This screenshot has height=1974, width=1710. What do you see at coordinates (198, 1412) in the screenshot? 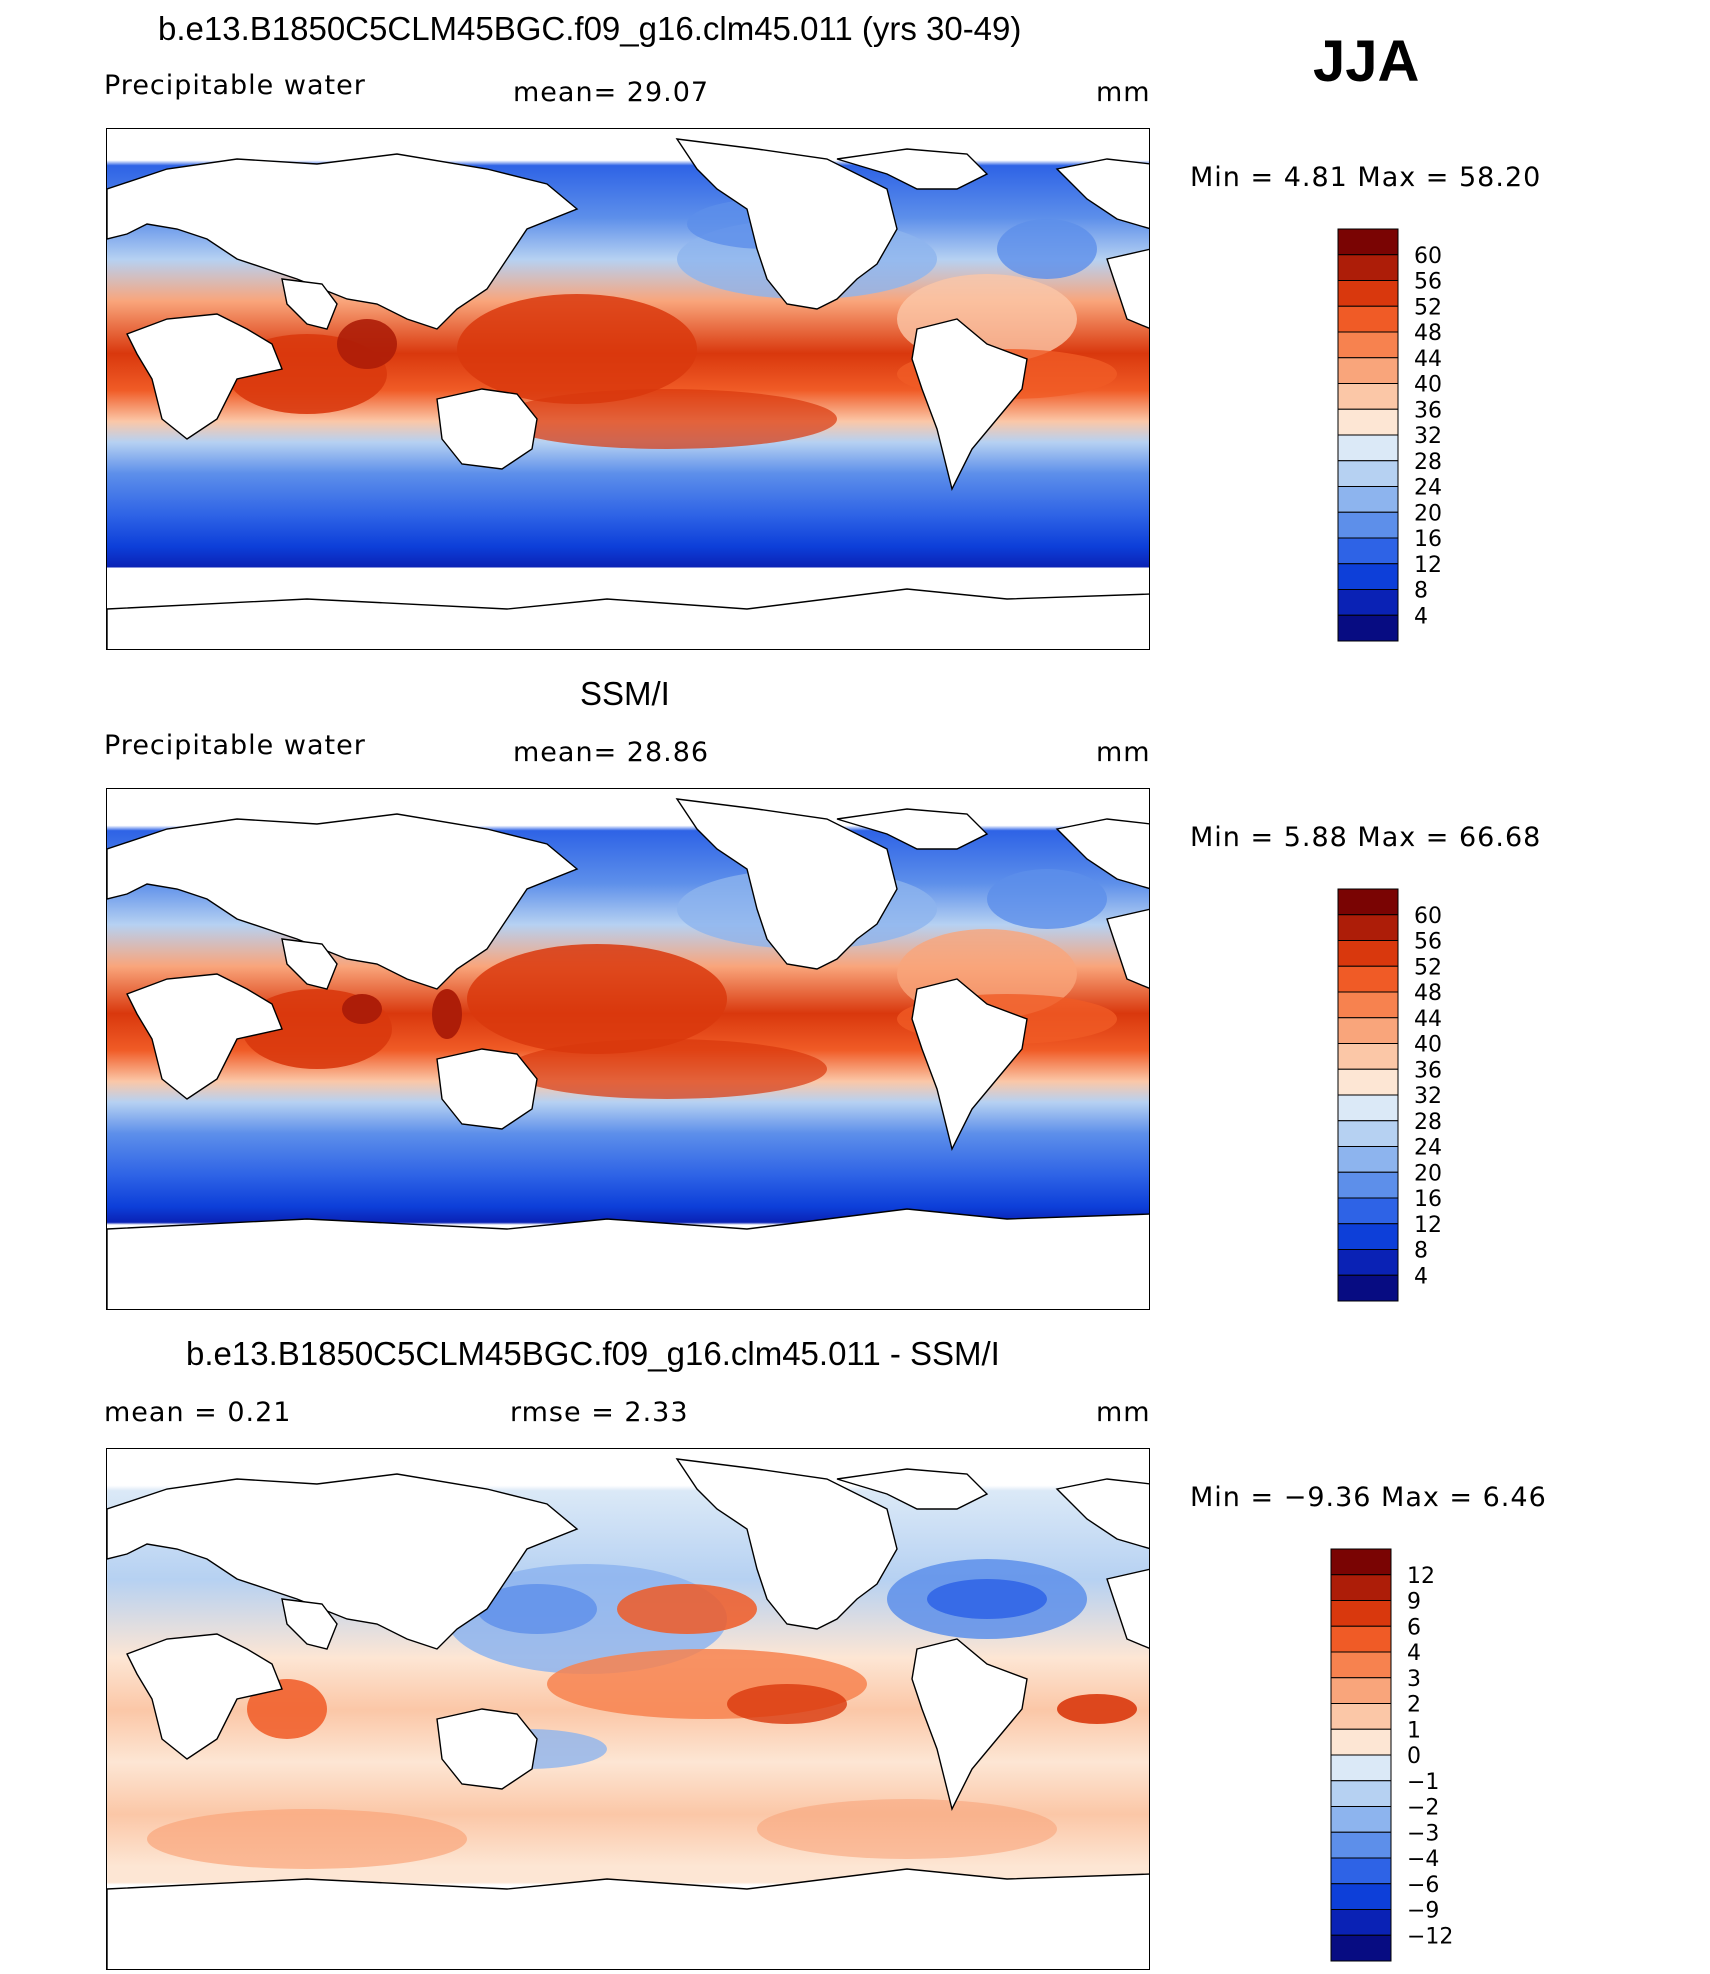
I see `panel3-mean: mean = 0.21` at bounding box center [198, 1412].